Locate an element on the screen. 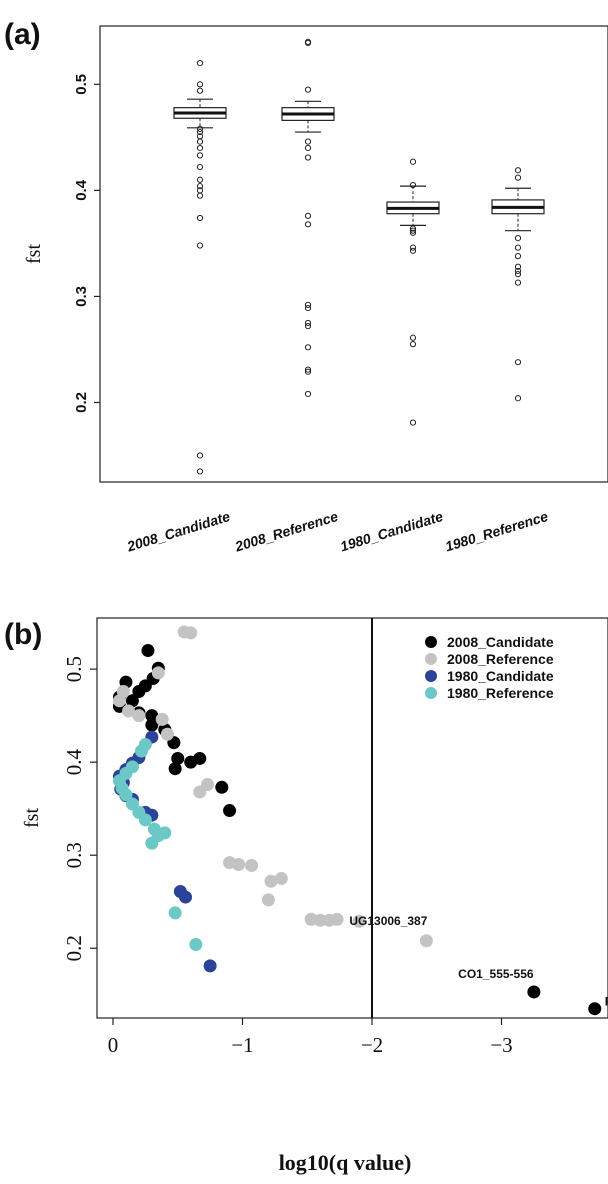  legend-label-1: 2008_Reference is located at coordinates (500, 659).